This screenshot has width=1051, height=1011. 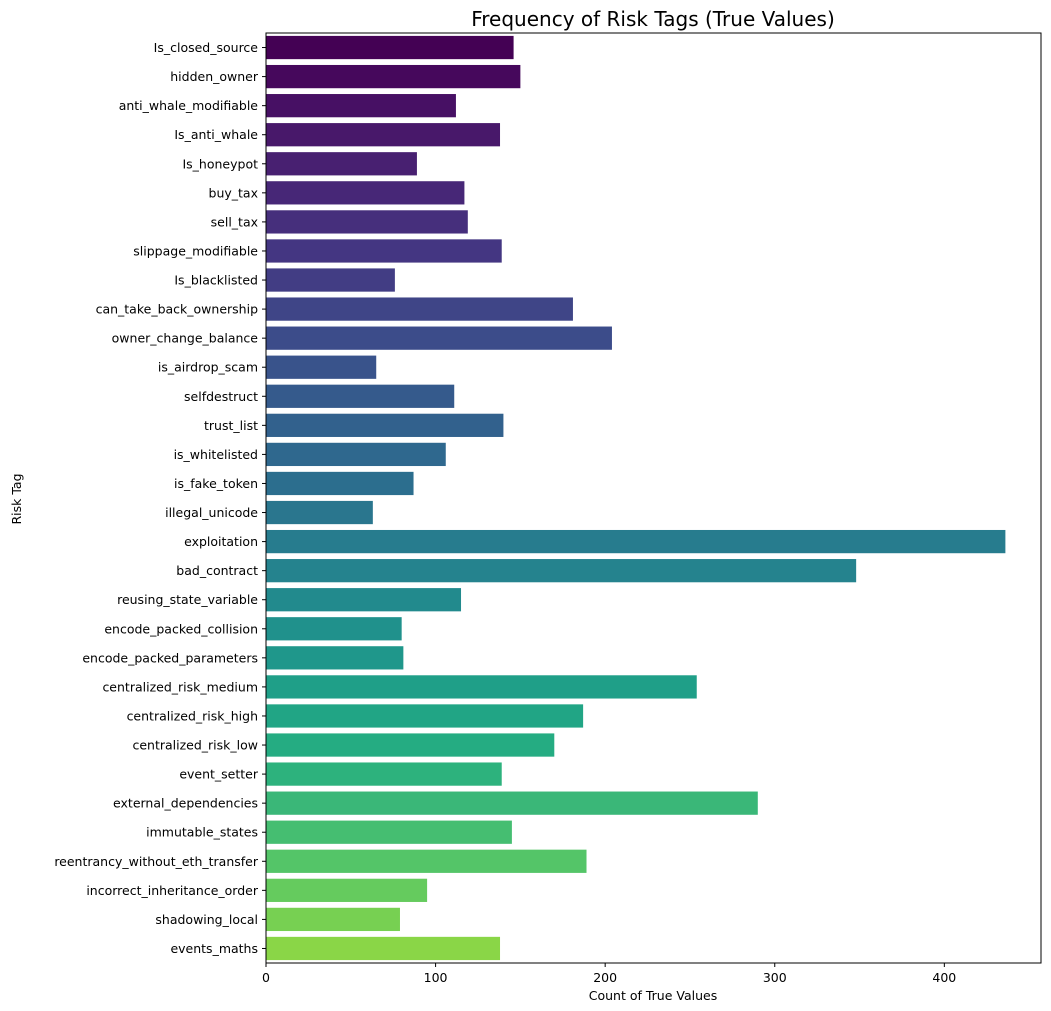 I want to click on y-tick-label: anti_whale_modifiable, so click(x=189, y=105).